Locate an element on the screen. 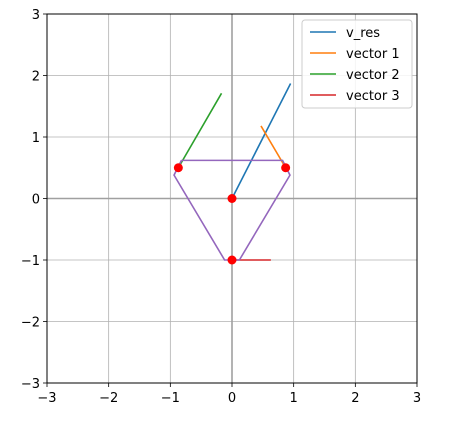 This screenshot has width=460, height=422. y-tick-label: 0 is located at coordinates (36, 200).